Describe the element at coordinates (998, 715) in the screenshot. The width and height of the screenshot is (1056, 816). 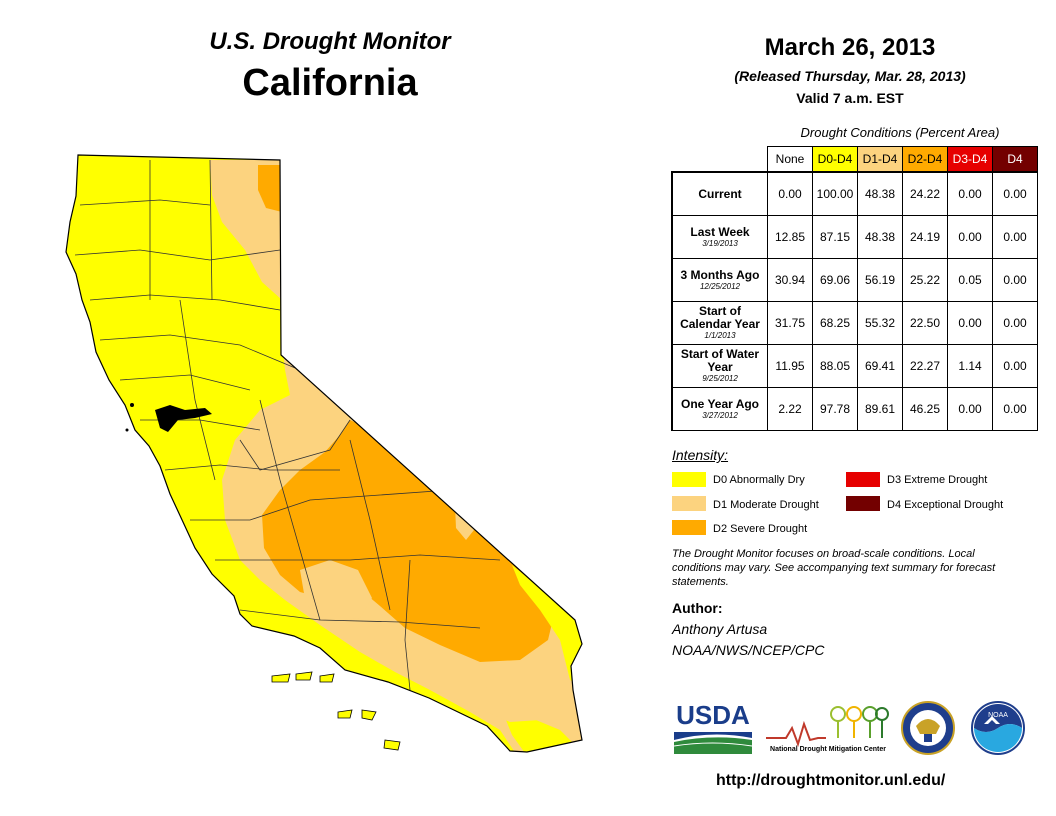
I see `noaa-logo-text: NOAA` at that location.